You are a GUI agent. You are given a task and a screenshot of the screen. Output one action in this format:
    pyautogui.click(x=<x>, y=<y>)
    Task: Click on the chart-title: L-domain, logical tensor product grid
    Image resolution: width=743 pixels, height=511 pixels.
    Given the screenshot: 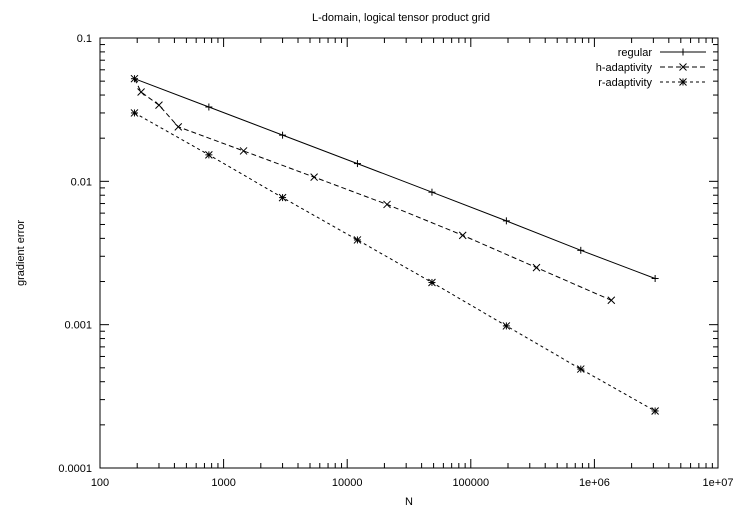 What is the action you would take?
    pyautogui.click(x=401, y=18)
    